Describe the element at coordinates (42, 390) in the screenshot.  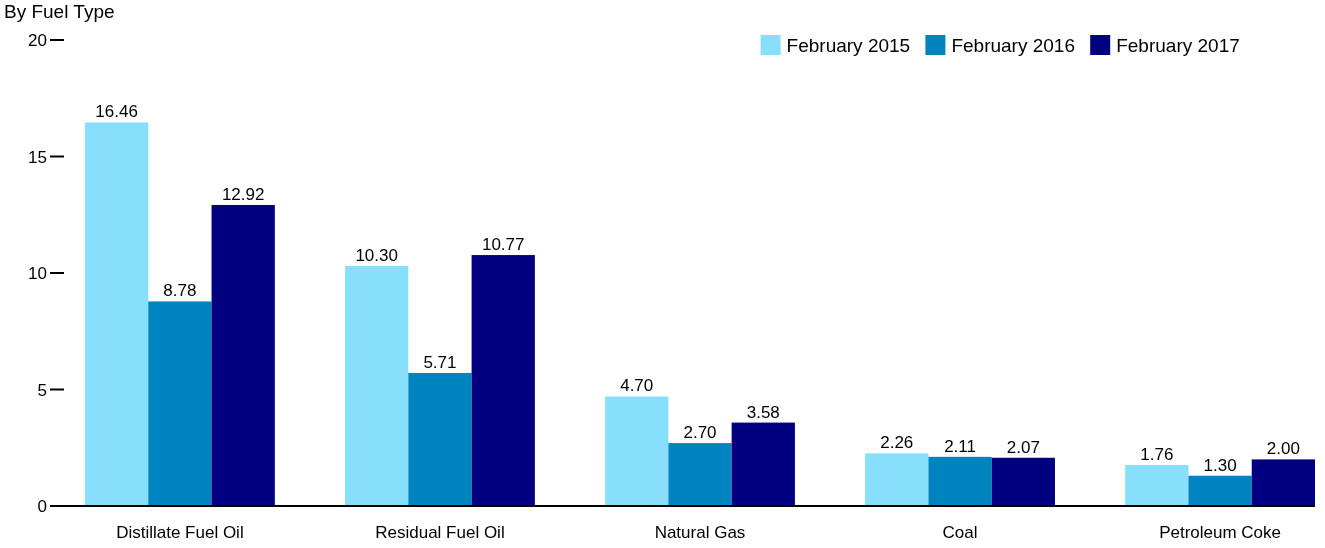
I see `y-tick-label: 5` at that location.